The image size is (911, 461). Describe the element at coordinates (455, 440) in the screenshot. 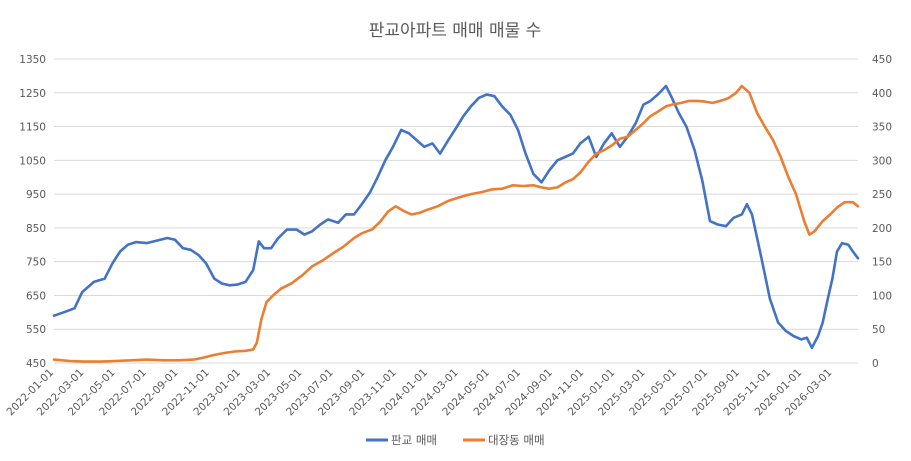

I see `legend: 판교 매매 대장동 매매` at that location.